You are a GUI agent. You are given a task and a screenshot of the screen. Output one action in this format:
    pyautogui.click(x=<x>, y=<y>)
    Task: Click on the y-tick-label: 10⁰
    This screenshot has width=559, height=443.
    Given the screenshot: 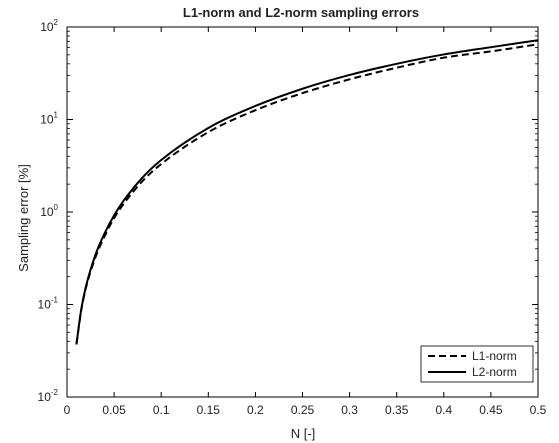 What is the action you would take?
    pyautogui.click(x=49, y=211)
    